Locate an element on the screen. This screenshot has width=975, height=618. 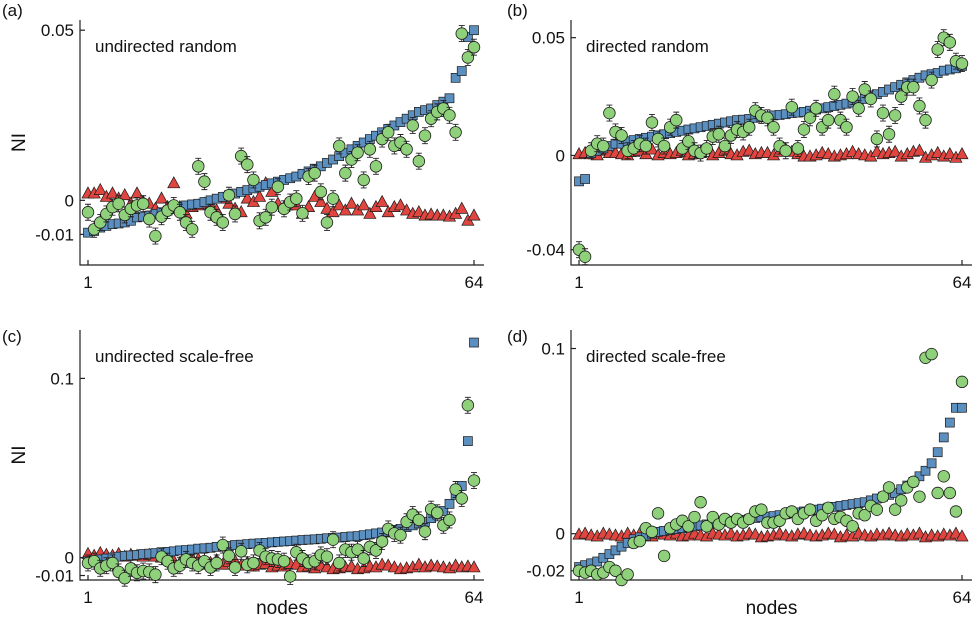
y-tick-label: 0.1 is located at coordinates (553, 349).